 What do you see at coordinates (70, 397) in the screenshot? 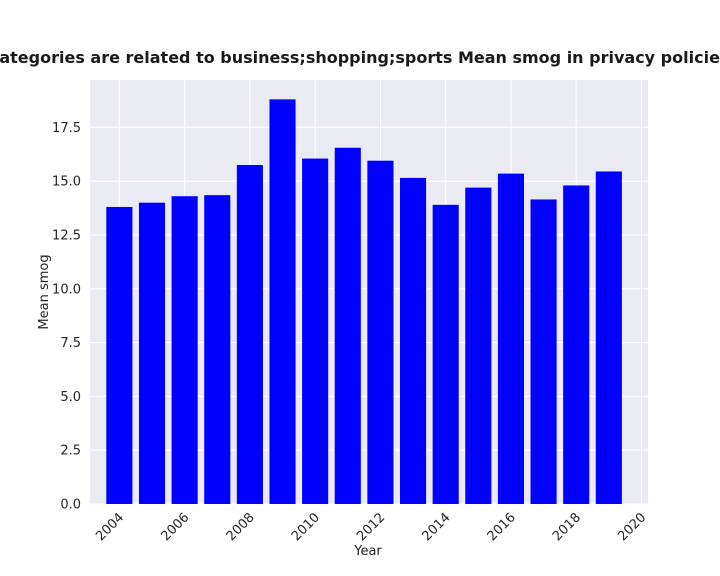
I see `y-tick-label: 5.0` at bounding box center [70, 397].